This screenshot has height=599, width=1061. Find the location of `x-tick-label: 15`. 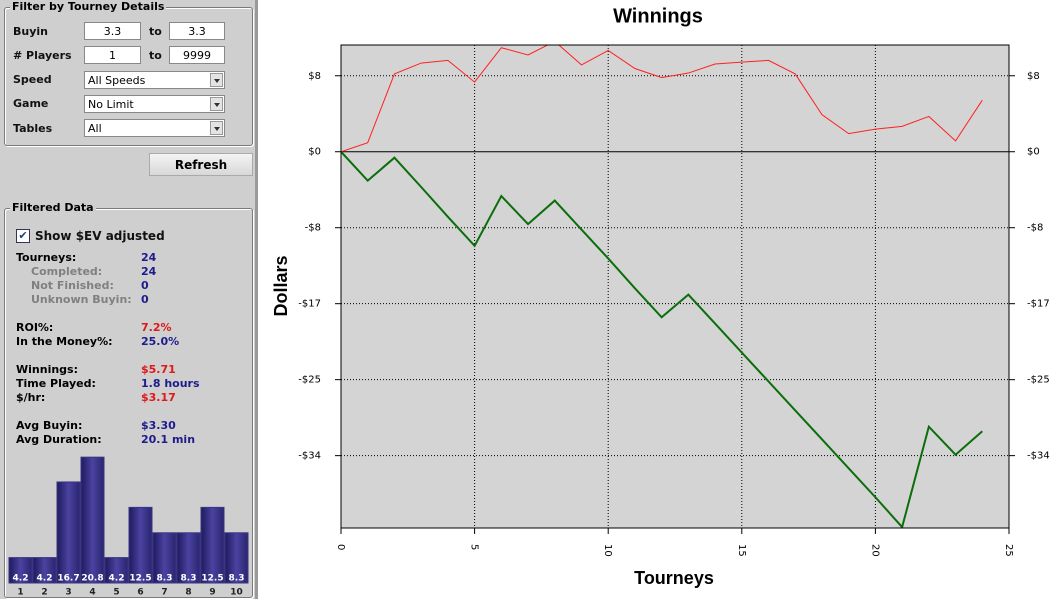

x-tick-label: 15 is located at coordinates (741, 550).